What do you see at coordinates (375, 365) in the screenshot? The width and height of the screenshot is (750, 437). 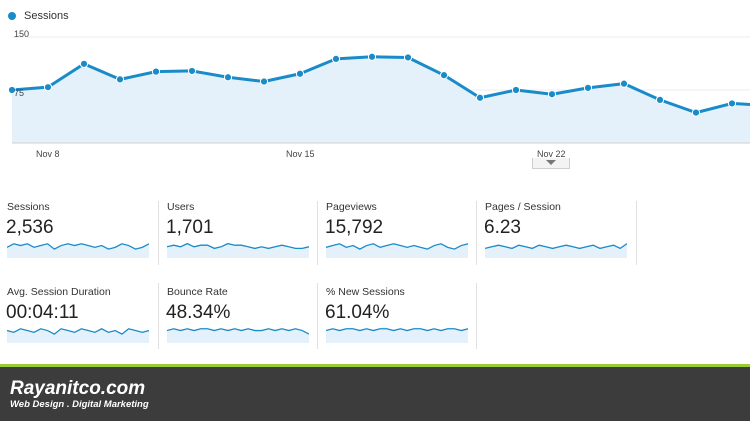 I see `footer-accent-line` at bounding box center [375, 365].